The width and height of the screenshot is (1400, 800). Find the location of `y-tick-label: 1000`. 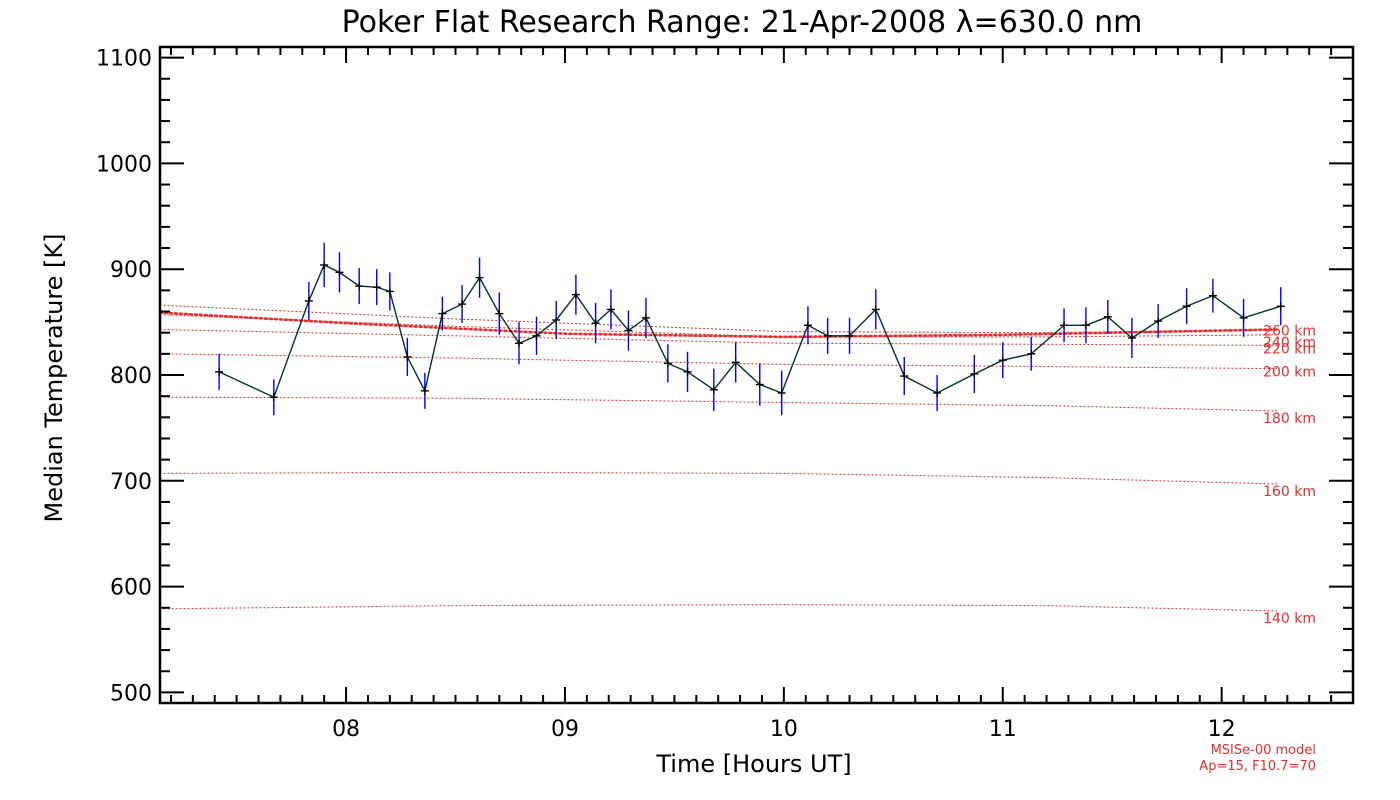

y-tick-label: 1000 is located at coordinates (124, 164).